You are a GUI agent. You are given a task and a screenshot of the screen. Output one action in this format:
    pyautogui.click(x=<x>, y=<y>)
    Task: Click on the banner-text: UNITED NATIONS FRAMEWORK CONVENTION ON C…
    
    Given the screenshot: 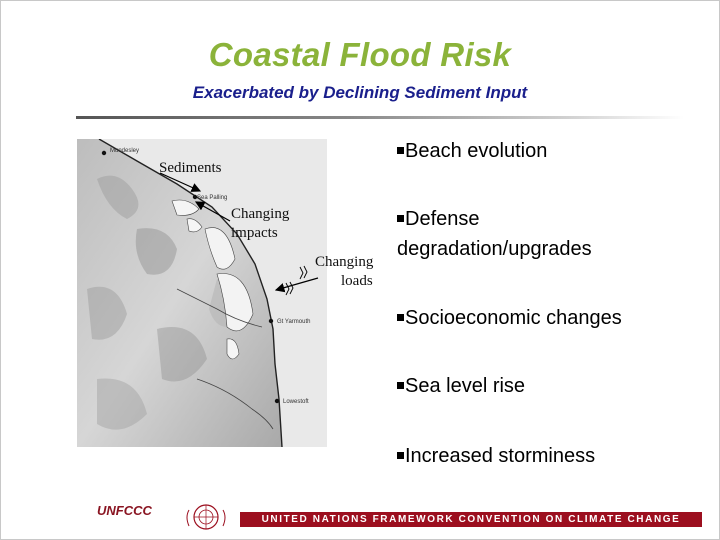 What is the action you would take?
    pyautogui.click(x=471, y=519)
    